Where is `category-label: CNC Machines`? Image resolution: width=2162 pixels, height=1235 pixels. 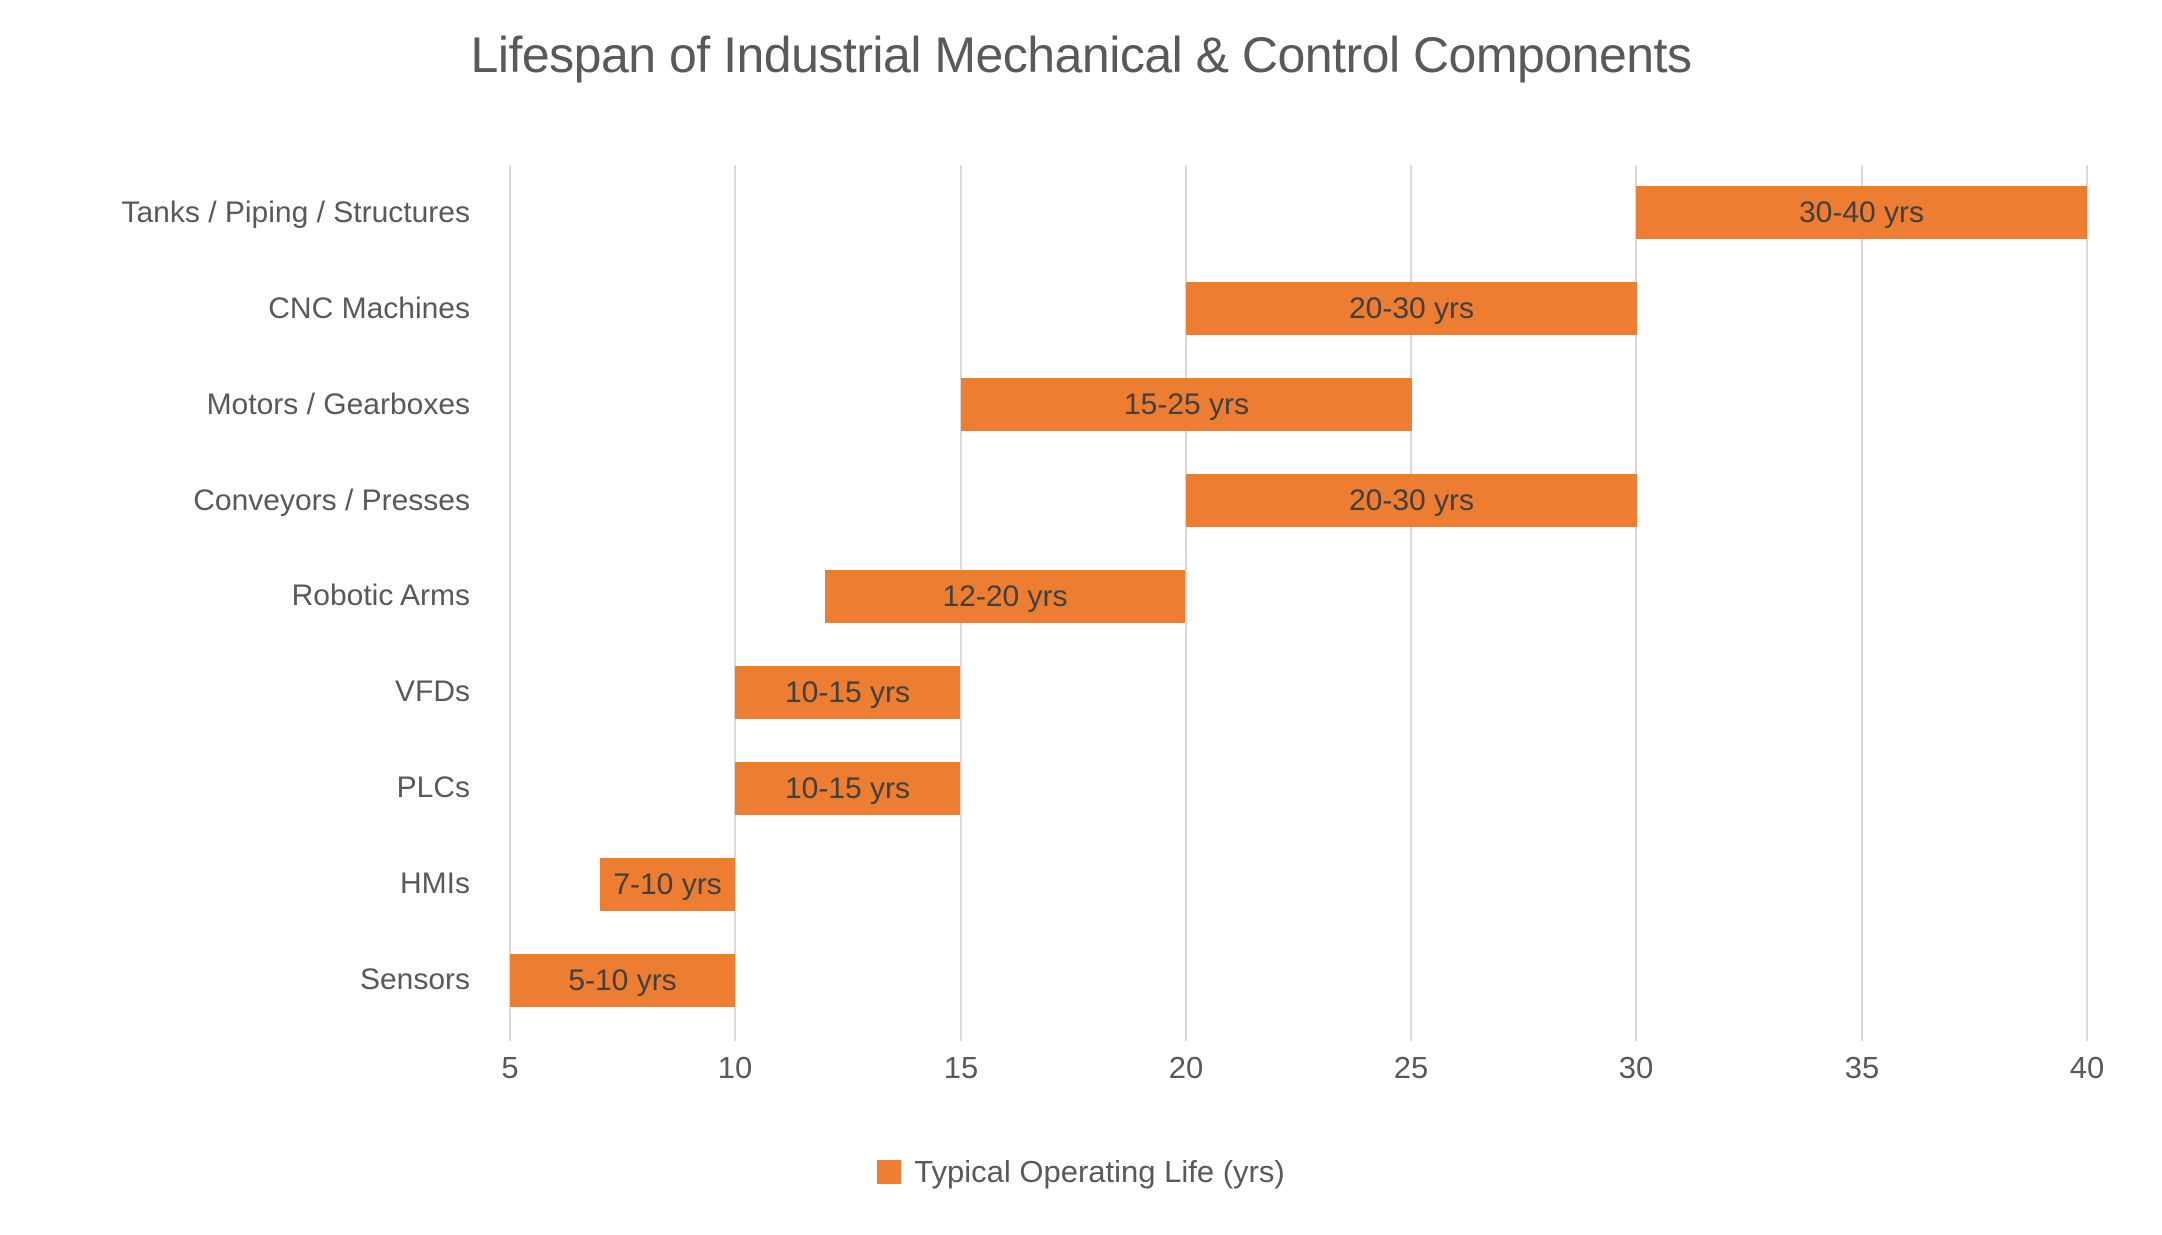 category-label: CNC Machines is located at coordinates (369, 308).